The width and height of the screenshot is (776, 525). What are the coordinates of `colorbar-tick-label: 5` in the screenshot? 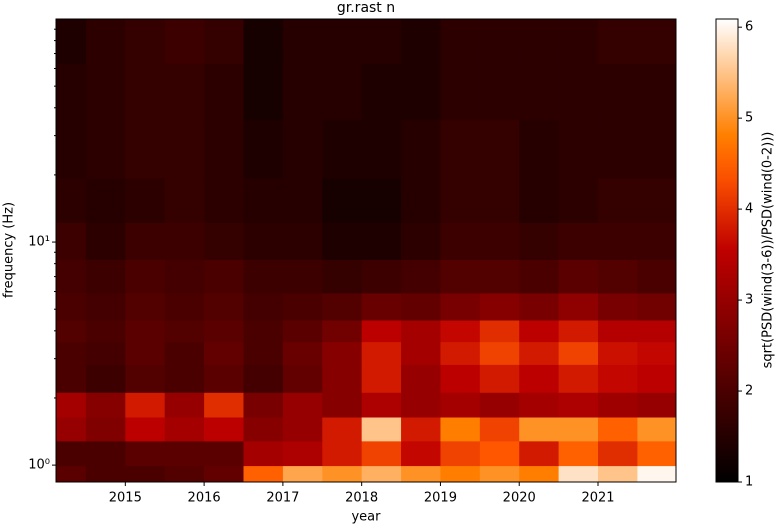 It's located at (749, 118).